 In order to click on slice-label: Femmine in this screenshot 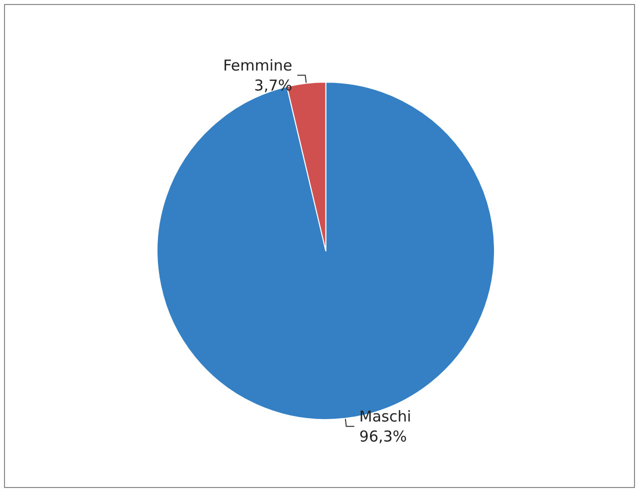, I will do `click(257, 65)`.